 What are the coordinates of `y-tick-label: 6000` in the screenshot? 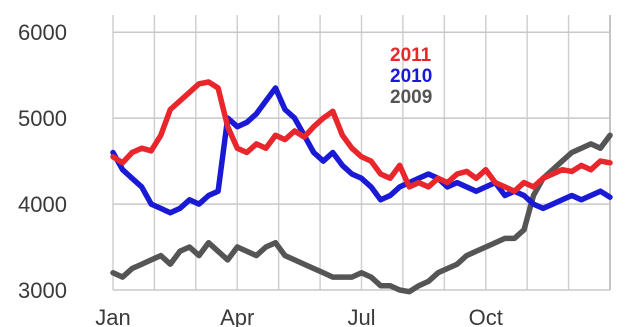 It's located at (42, 32).